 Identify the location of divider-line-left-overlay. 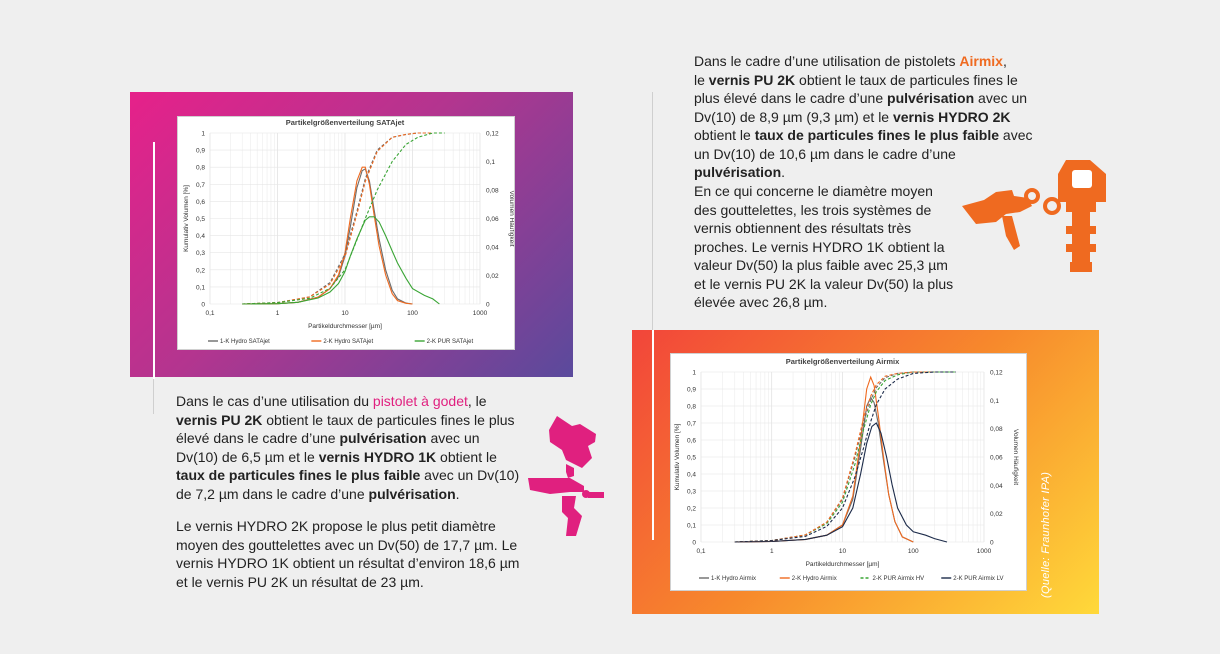
(154, 260).